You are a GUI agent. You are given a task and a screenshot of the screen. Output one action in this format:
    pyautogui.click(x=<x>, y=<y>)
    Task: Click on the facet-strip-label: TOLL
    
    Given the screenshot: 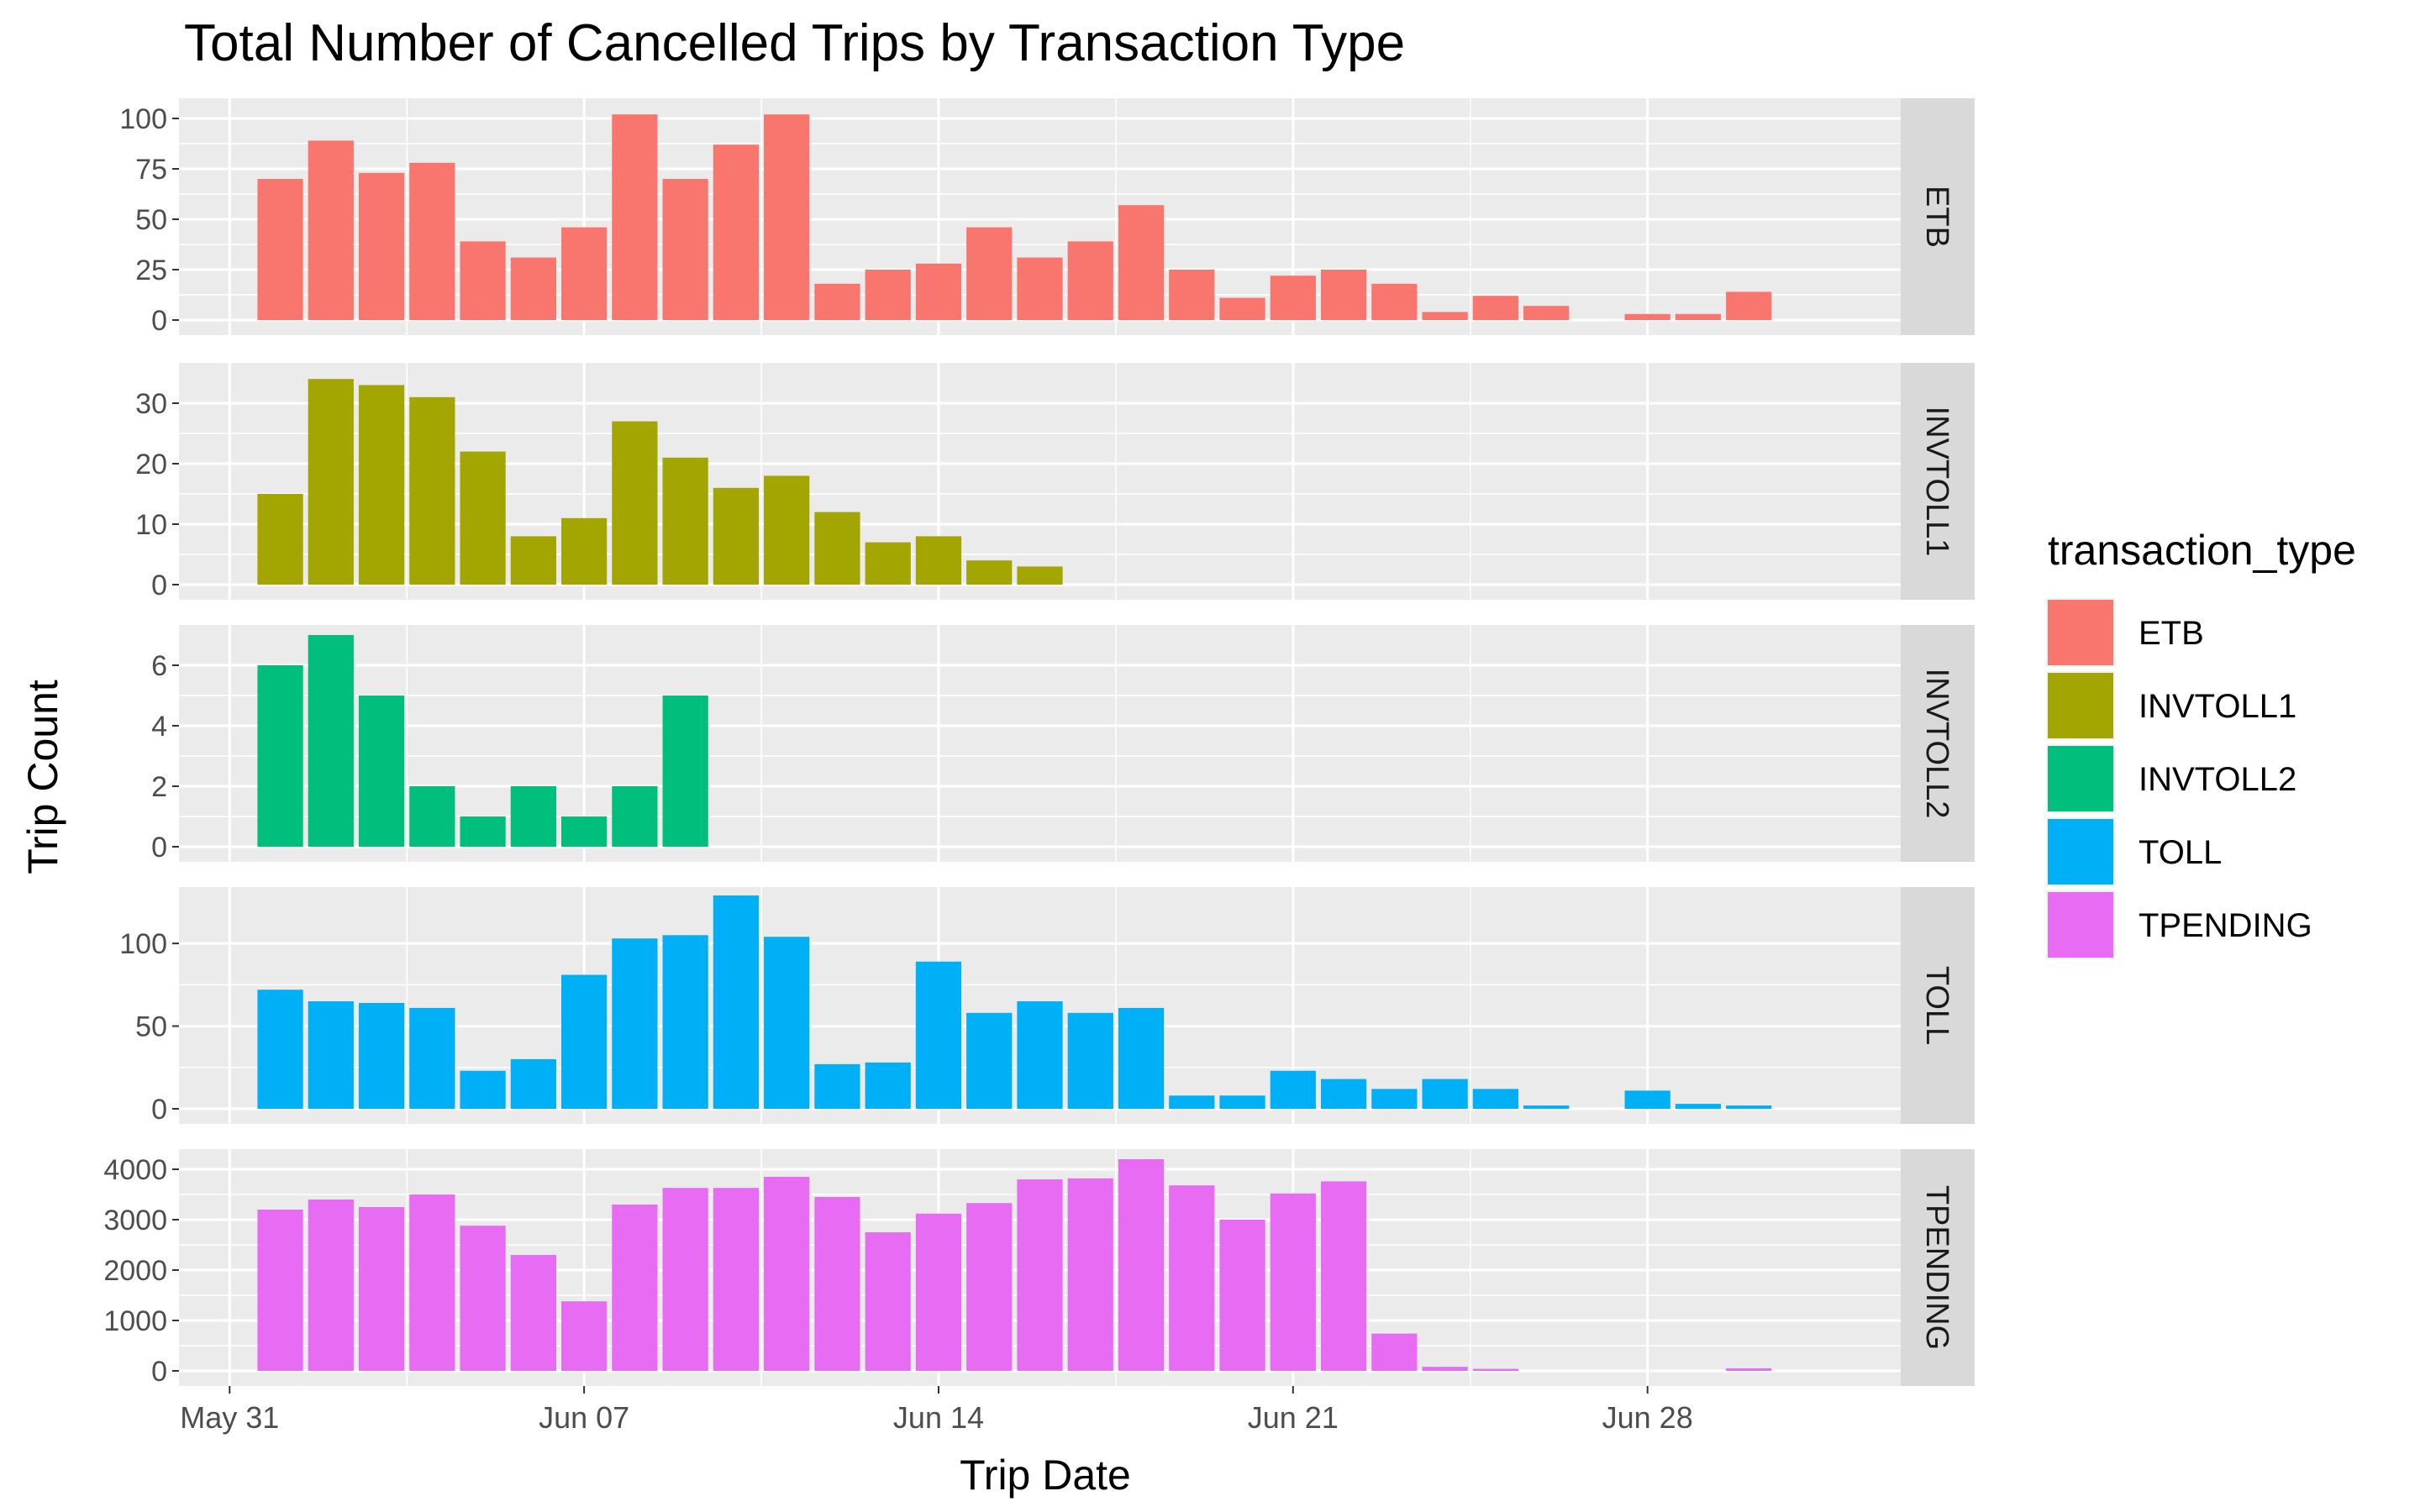 What is the action you would take?
    pyautogui.click(x=1936, y=1005)
    